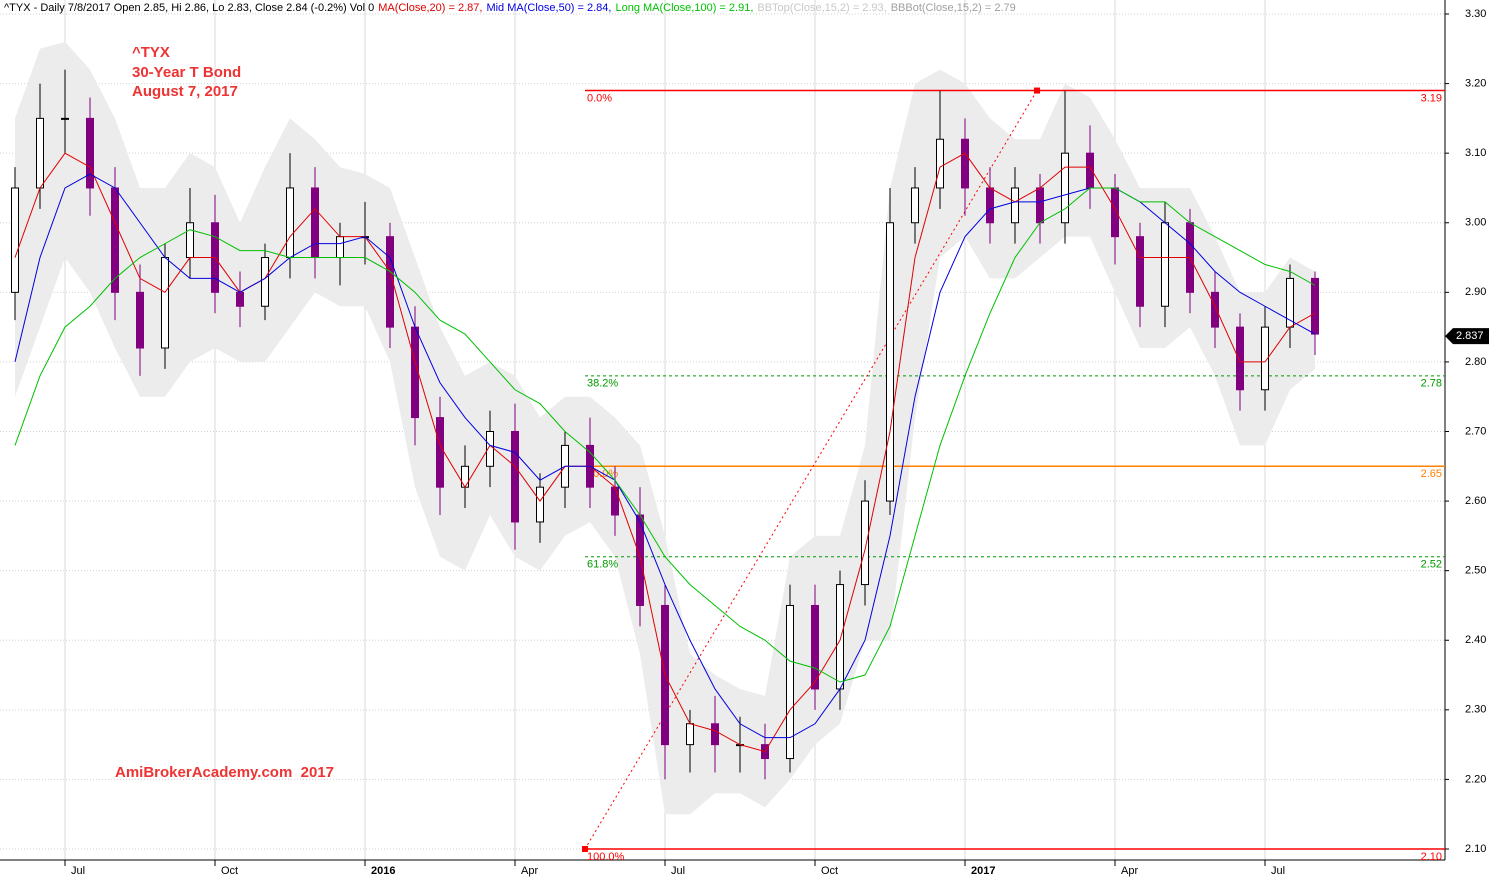 The height and width of the screenshot is (880, 1504). I want to click on y-tick-label: 2.60, so click(1475, 501).